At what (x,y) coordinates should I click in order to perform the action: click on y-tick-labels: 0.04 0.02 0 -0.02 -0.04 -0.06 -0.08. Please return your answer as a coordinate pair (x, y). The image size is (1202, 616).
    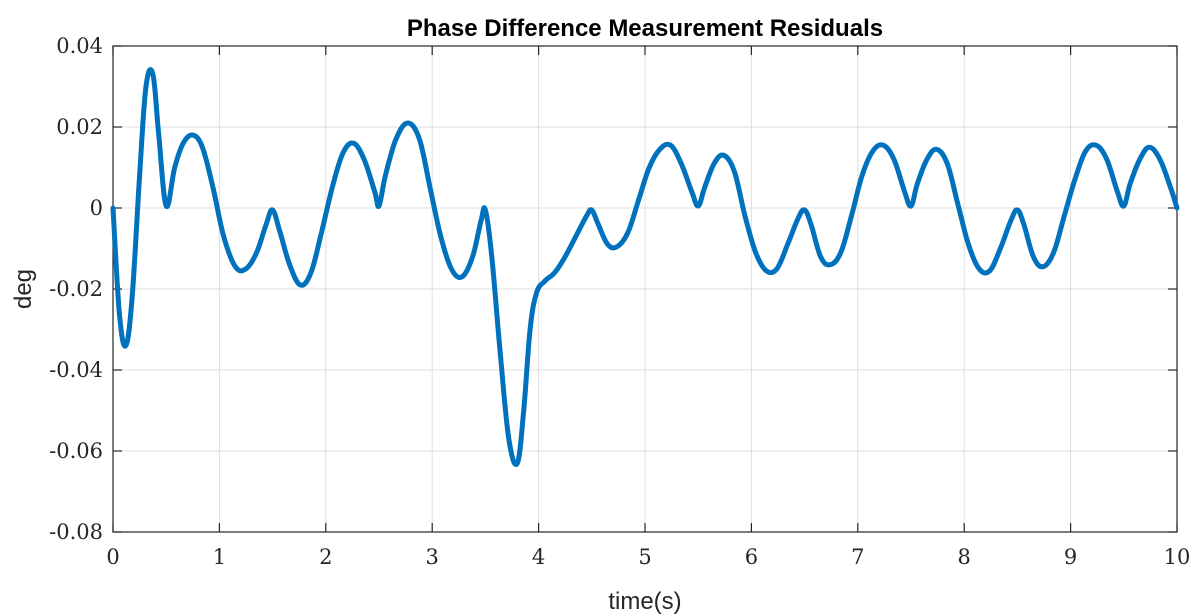
    Looking at the image, I should click on (76, 289).